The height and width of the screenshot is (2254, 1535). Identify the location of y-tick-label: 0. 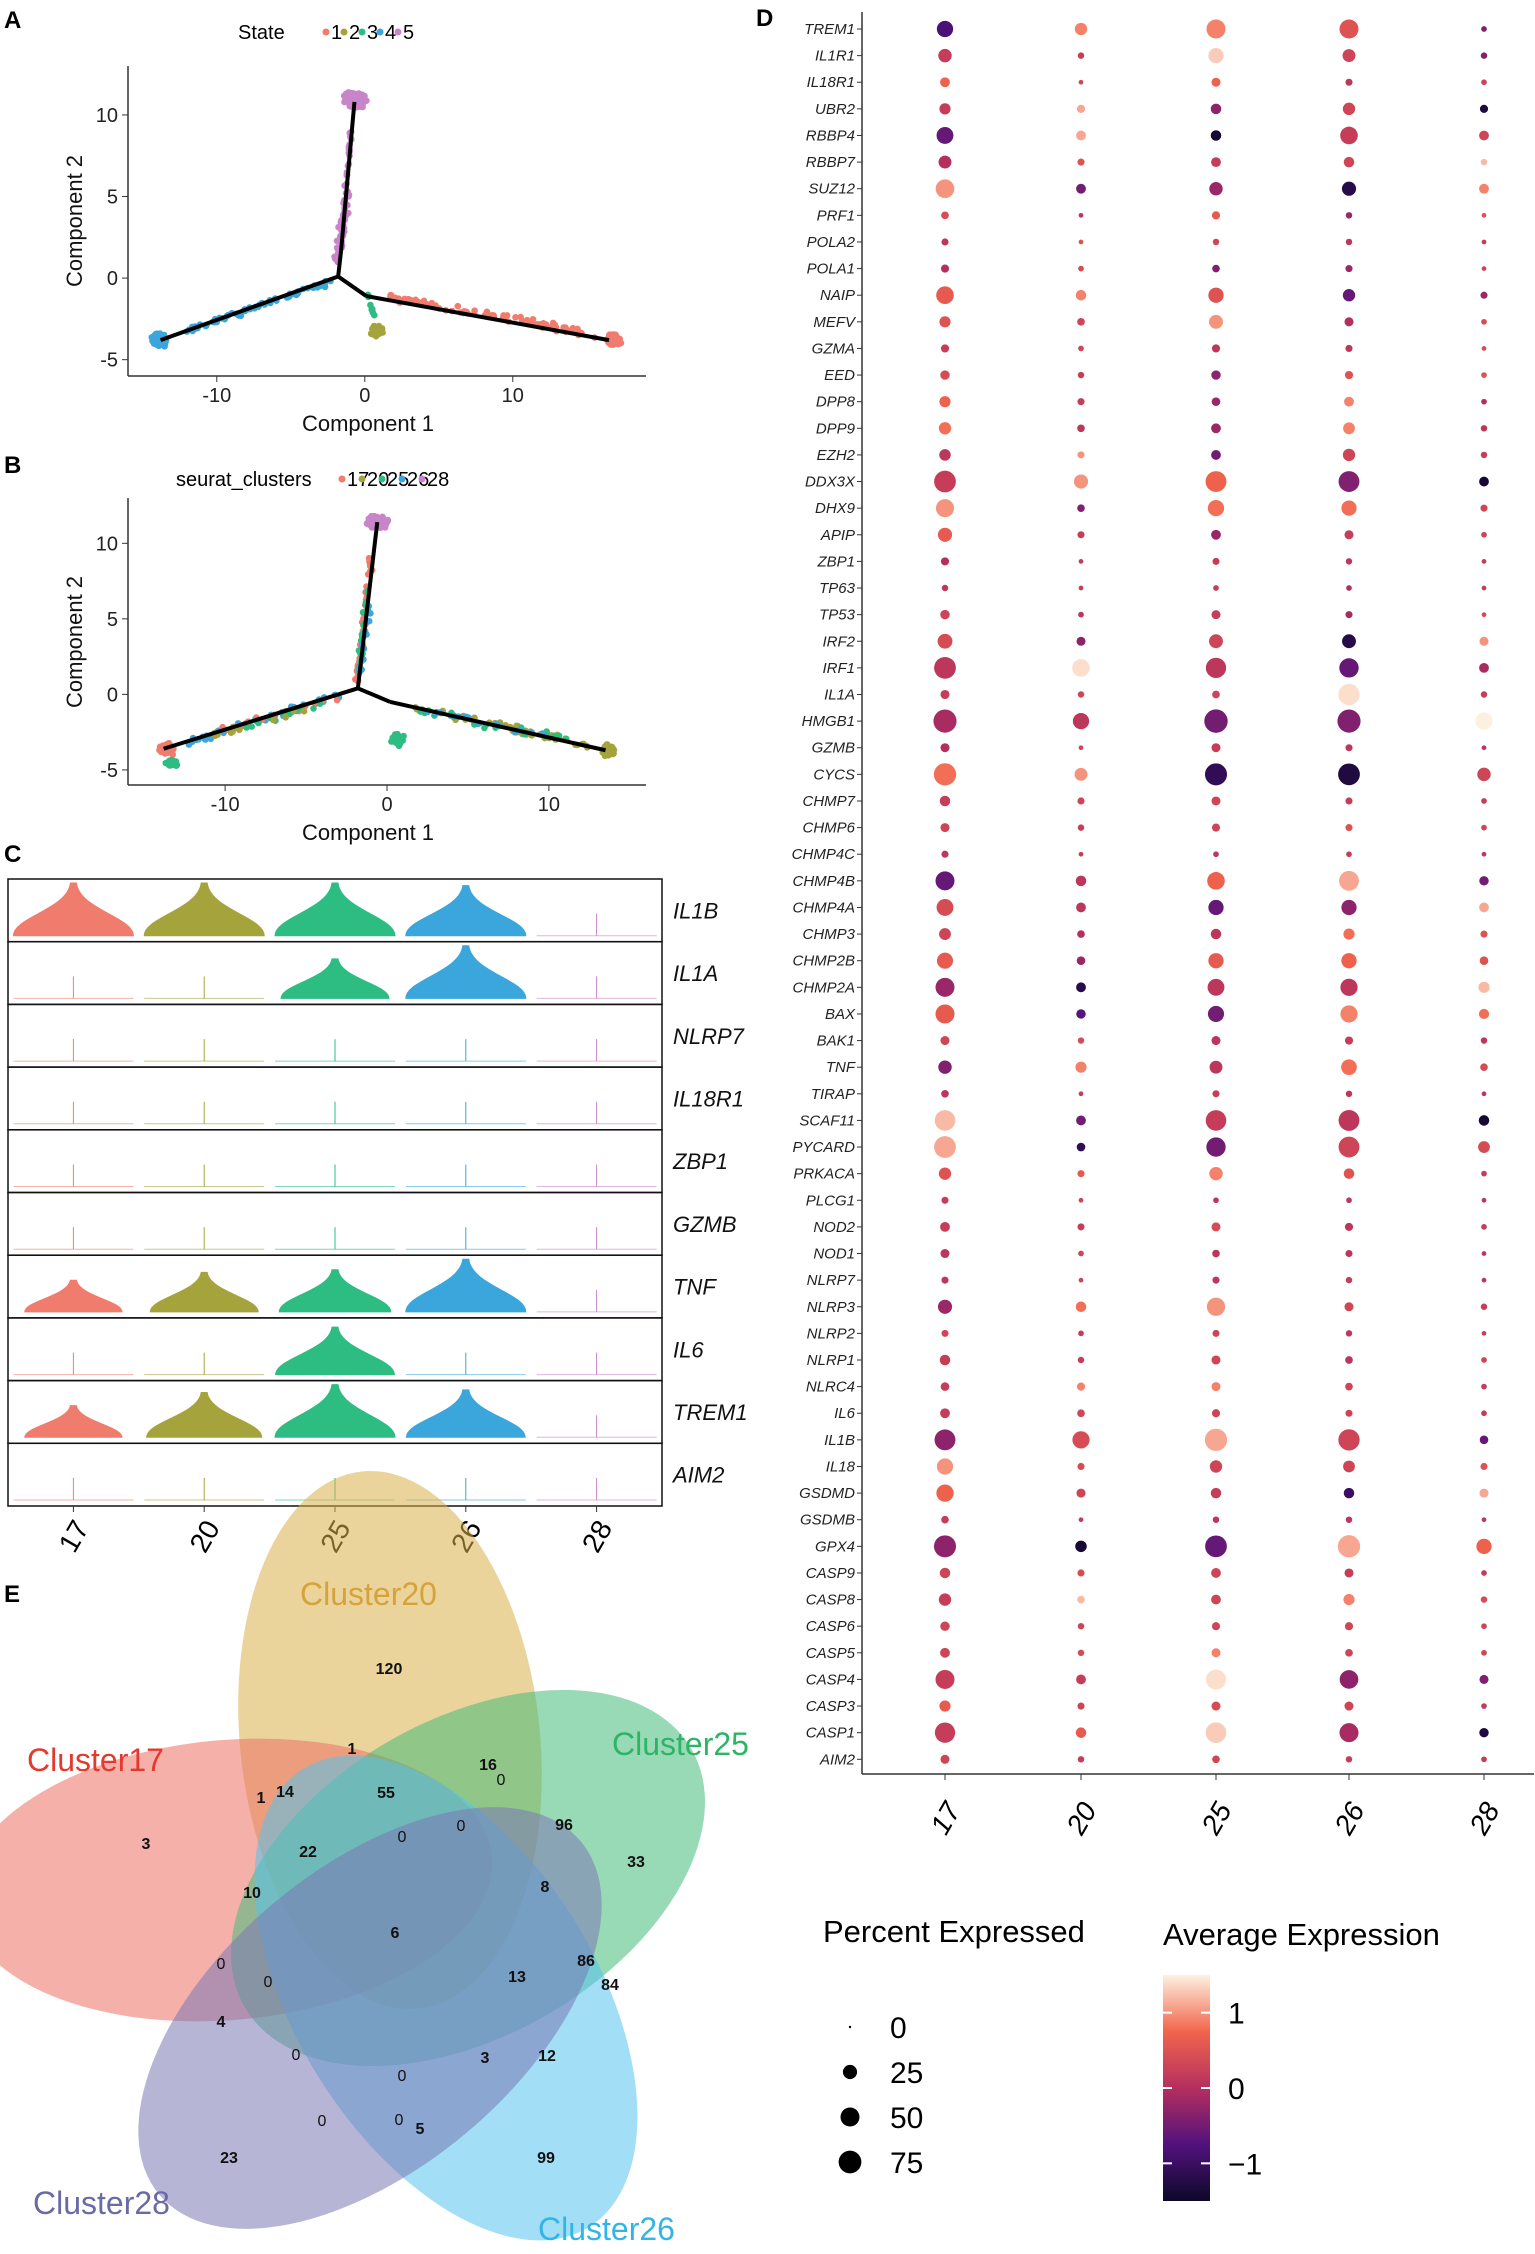
(112, 695).